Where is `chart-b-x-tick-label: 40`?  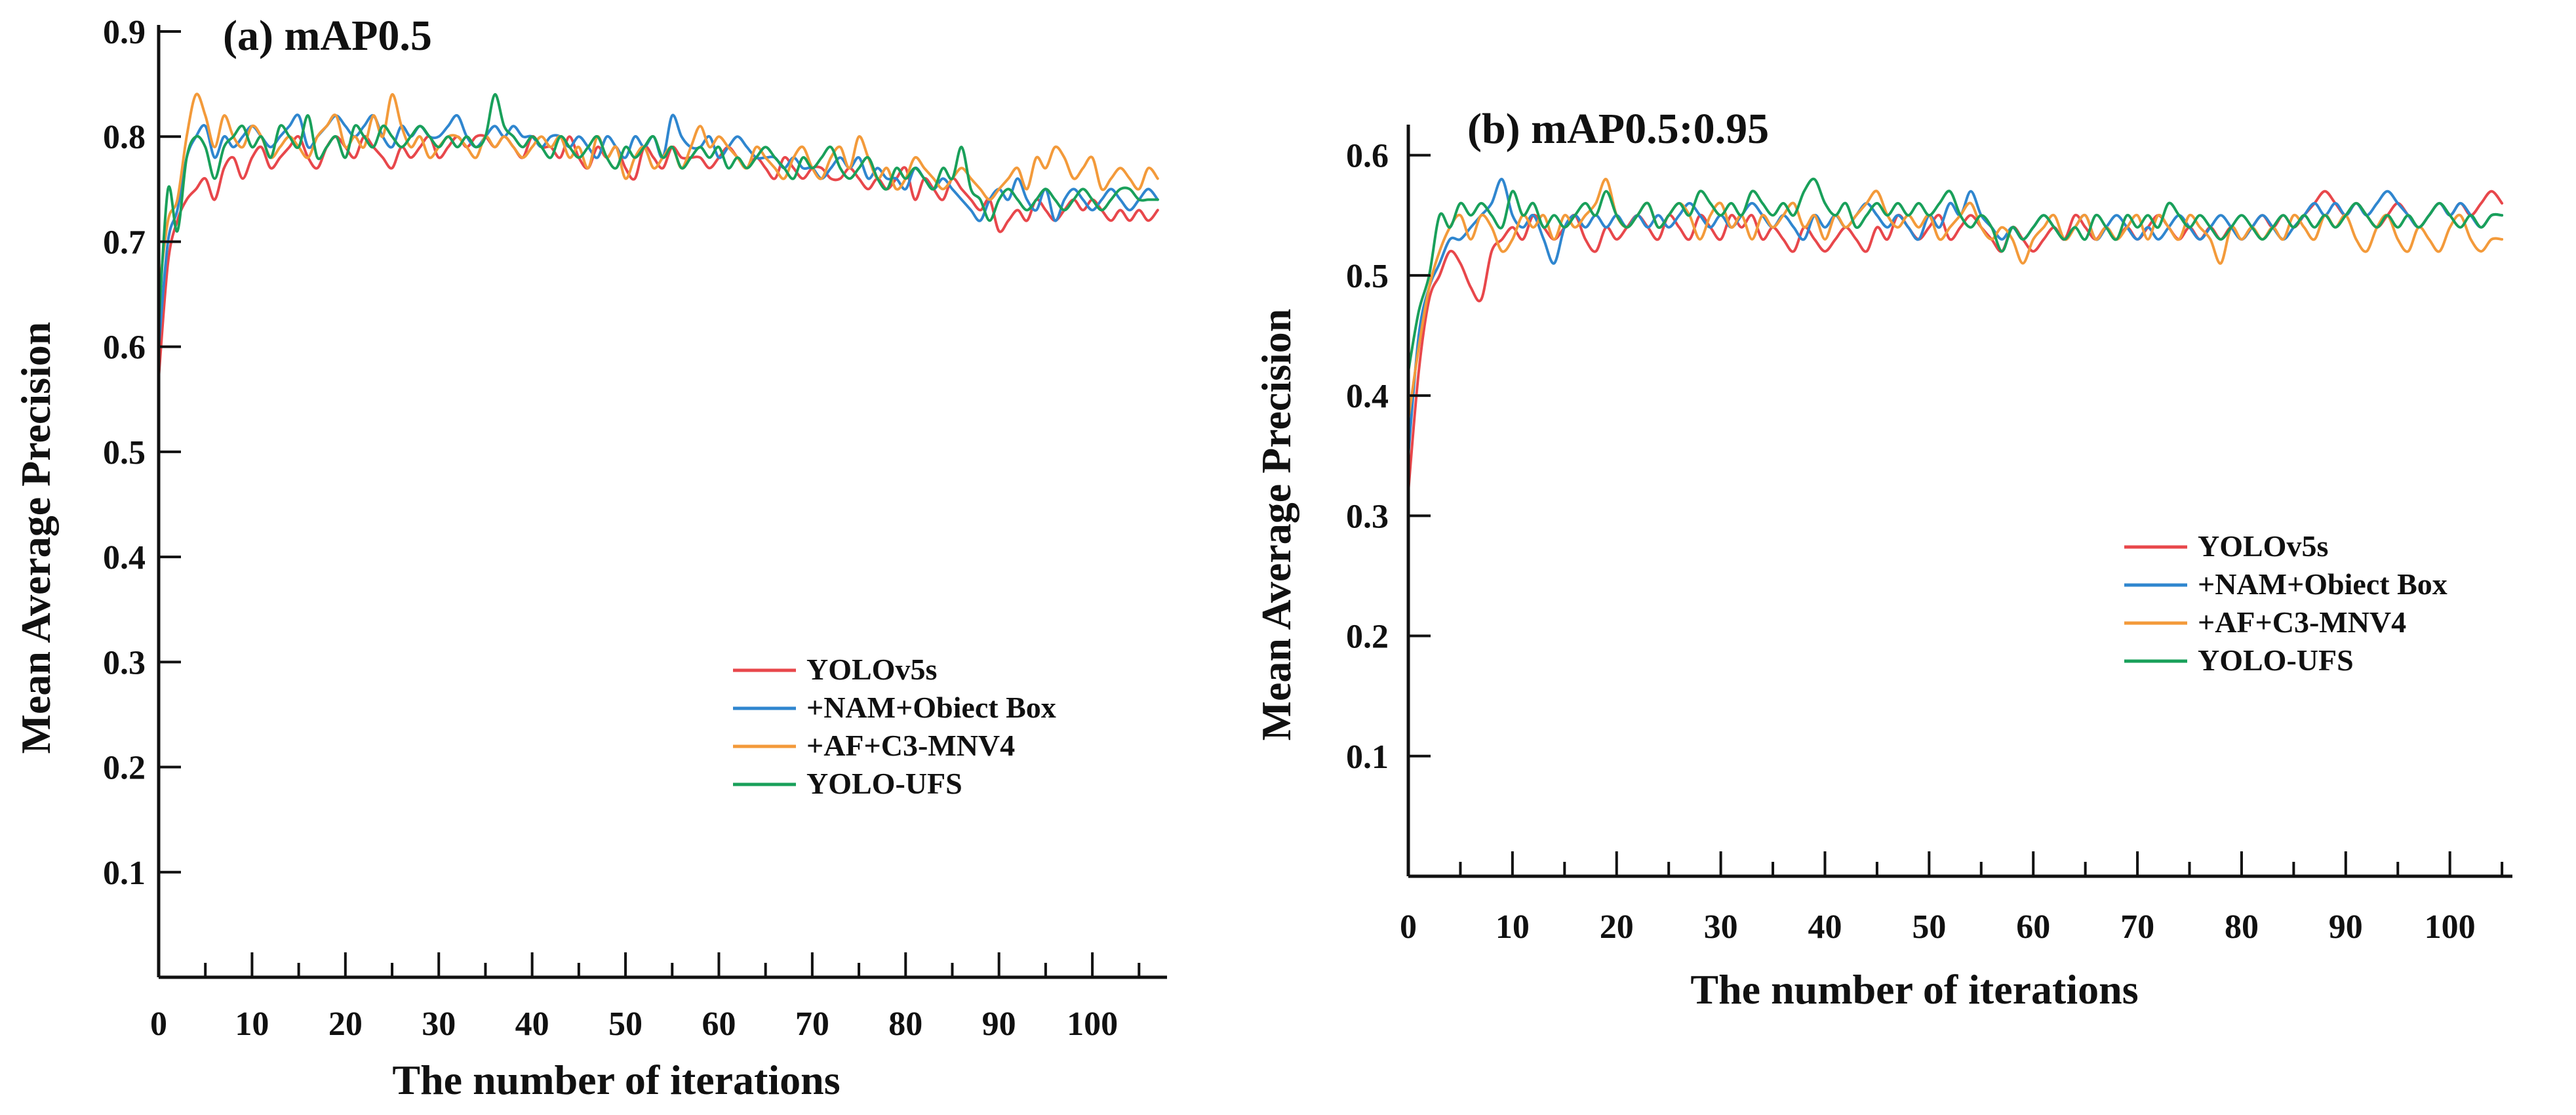
chart-b-x-tick-label: 40 is located at coordinates (1825, 927).